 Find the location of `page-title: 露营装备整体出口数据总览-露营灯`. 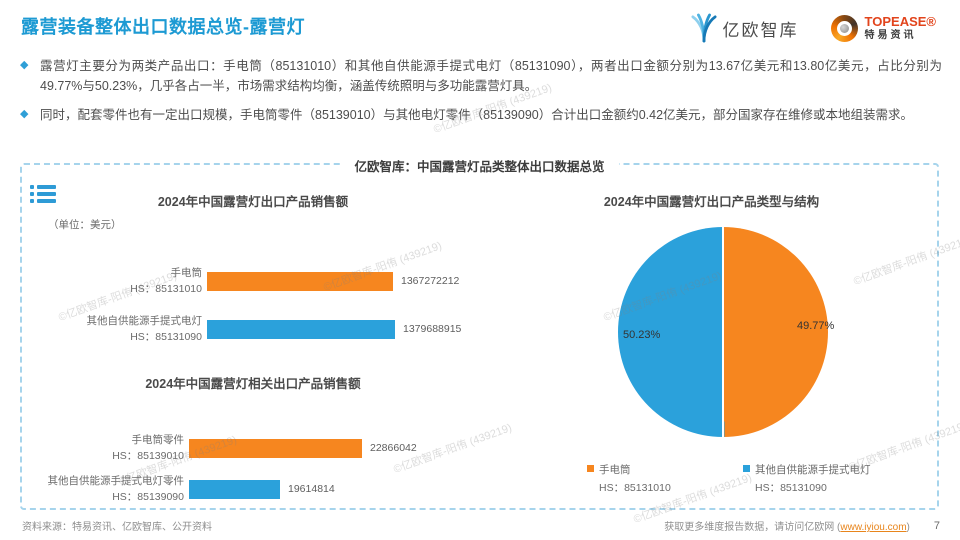

page-title: 露营装备整体出口数据总览-露营灯 is located at coordinates (163, 27).